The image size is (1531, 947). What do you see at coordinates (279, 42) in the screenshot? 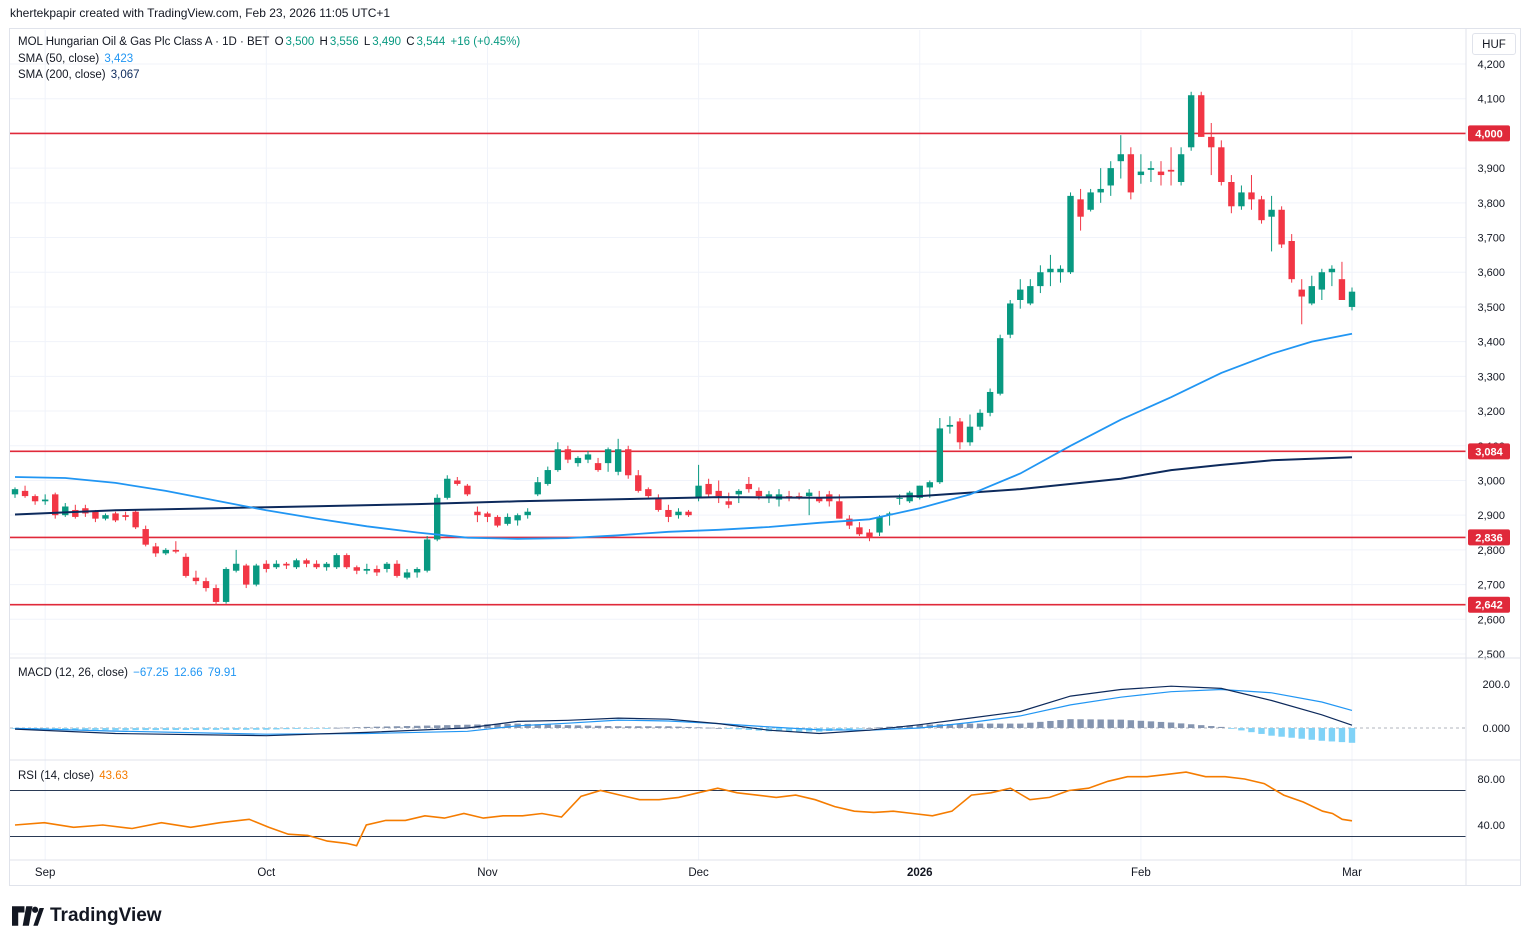
I see `open-label: O` at bounding box center [279, 42].